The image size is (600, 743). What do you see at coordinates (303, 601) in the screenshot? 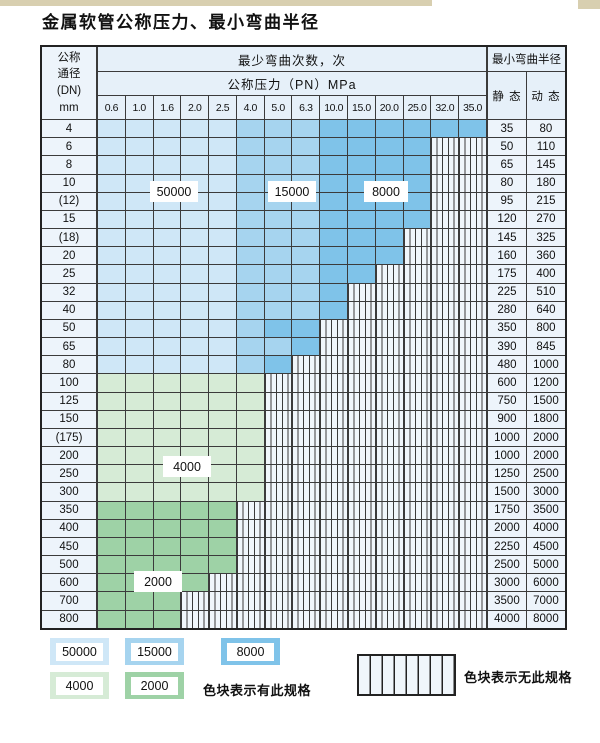
I see `table-row: 700 3500 7000` at bounding box center [303, 601].